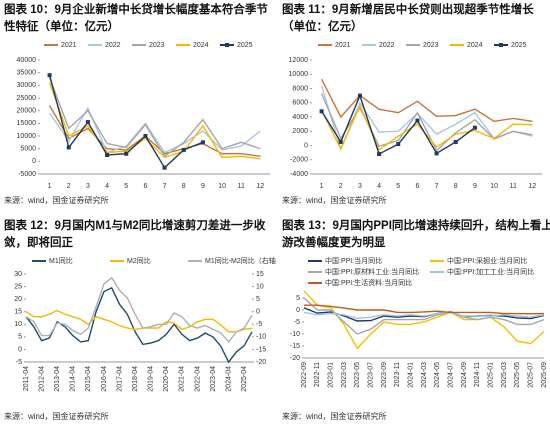 The image size is (550, 428). I want to click on y-tick-label: 2000, so click(300, 131).